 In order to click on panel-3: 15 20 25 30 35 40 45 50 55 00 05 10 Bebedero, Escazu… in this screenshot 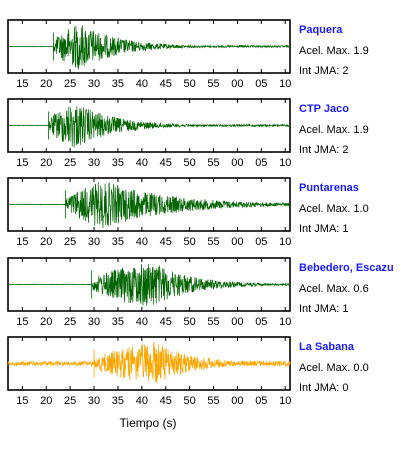, I will do `click(200, 292)`.